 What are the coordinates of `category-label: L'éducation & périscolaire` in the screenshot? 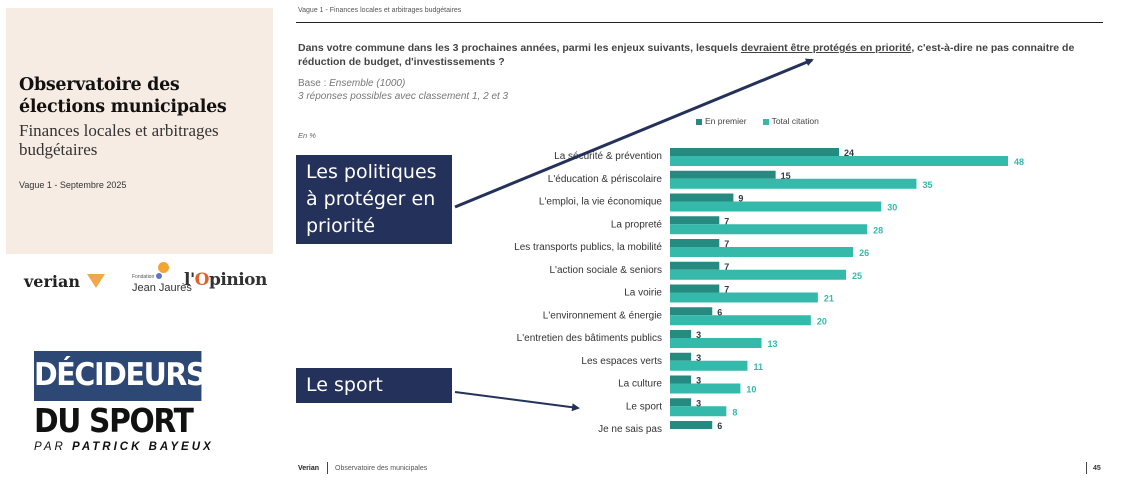 It's located at (605, 179).